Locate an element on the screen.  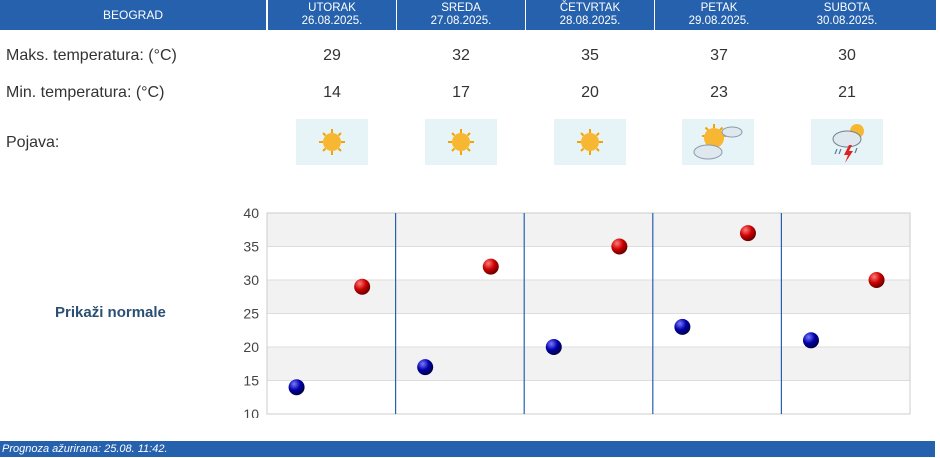
y-tick-label: 15 is located at coordinates (251, 381).